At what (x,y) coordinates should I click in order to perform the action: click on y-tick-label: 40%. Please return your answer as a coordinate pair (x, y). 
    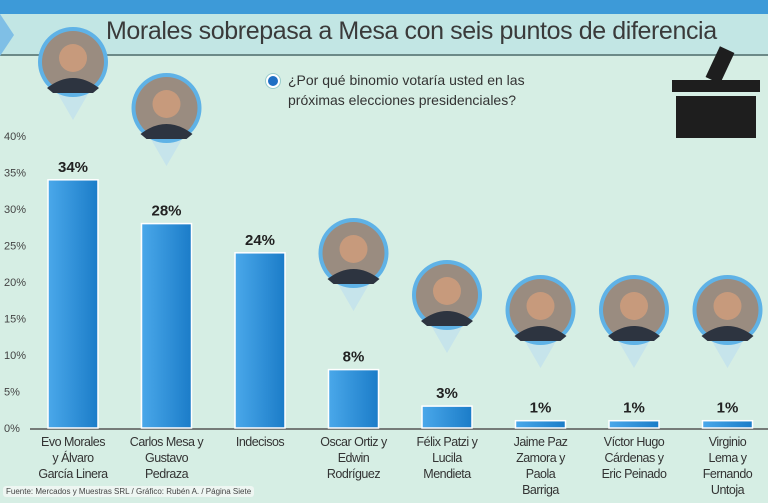
    Looking at the image, I should click on (15, 137).